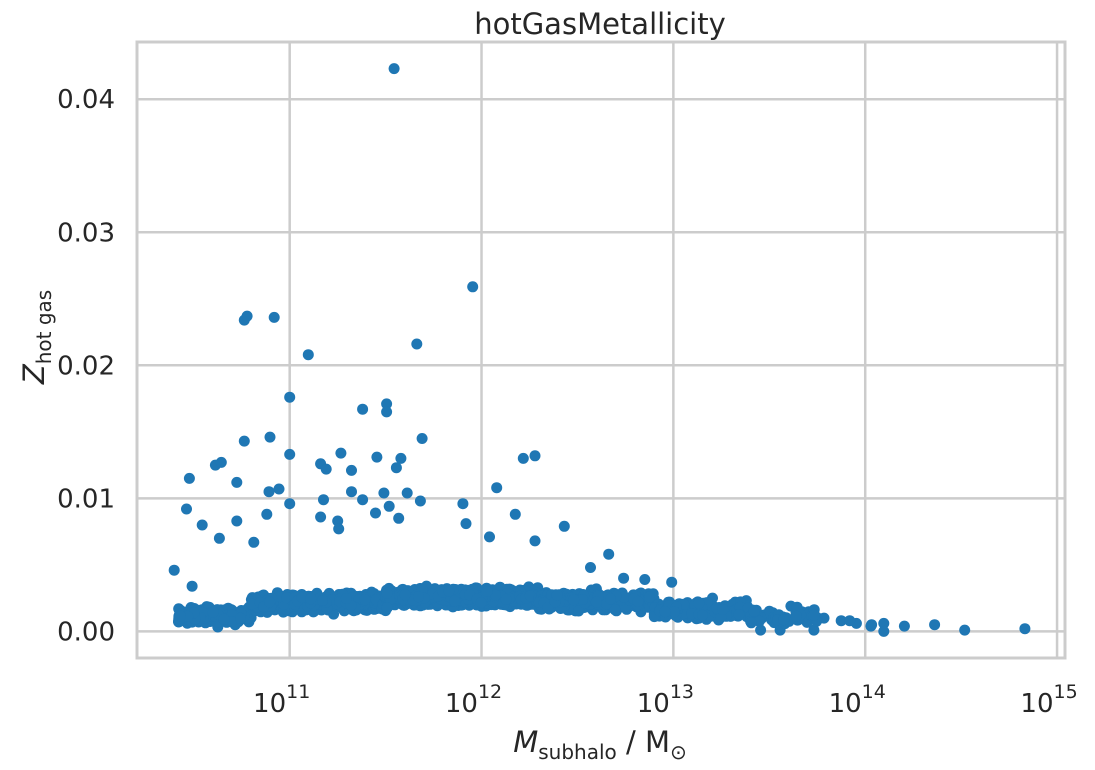 The width and height of the screenshot is (1095, 770). I want to click on x-tick-label-4: 1015, so click(1048, 700).